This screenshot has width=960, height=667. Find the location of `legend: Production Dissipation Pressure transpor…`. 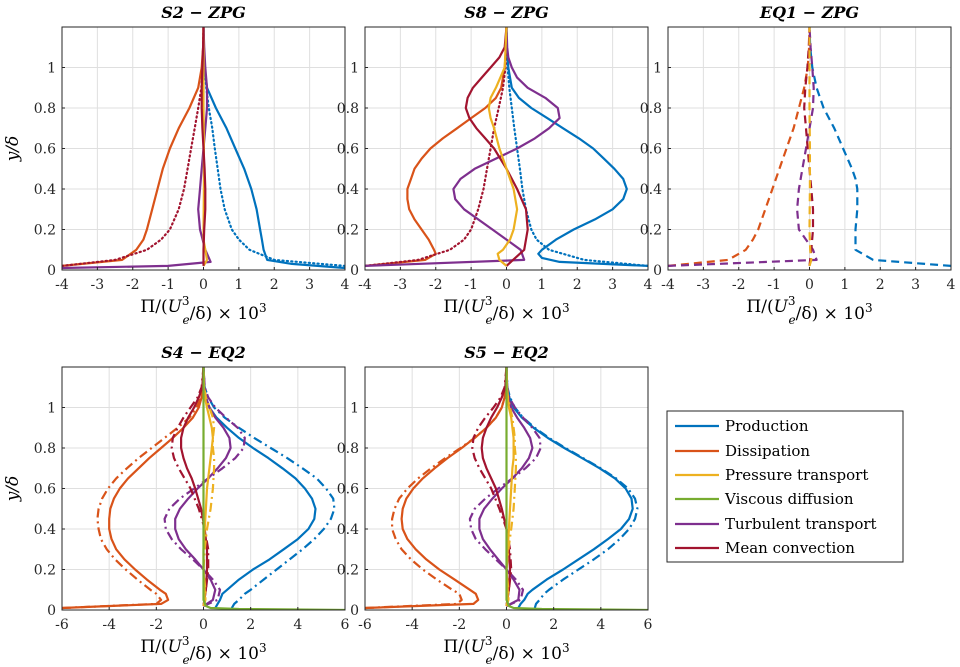

legend: Production Dissipation Pressure transpor… is located at coordinates (785, 486).